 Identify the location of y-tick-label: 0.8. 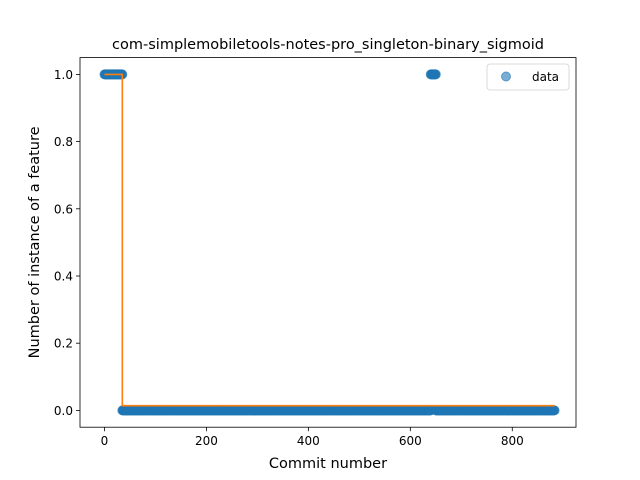
(63, 142).